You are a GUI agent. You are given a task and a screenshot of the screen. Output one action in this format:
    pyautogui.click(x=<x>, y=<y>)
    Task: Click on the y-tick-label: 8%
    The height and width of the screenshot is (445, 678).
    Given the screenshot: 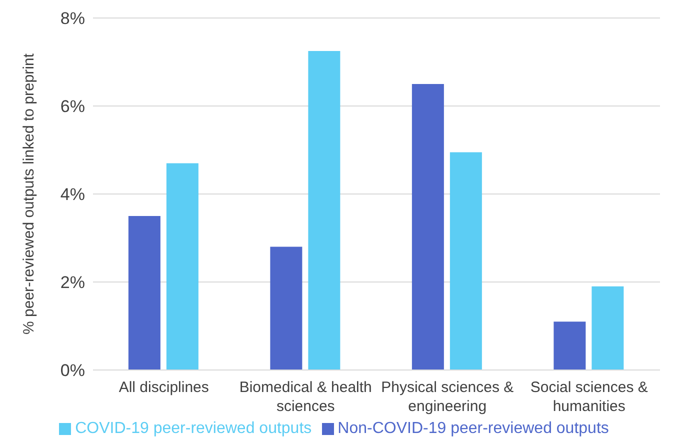 What is the action you would take?
    pyautogui.click(x=72, y=18)
    